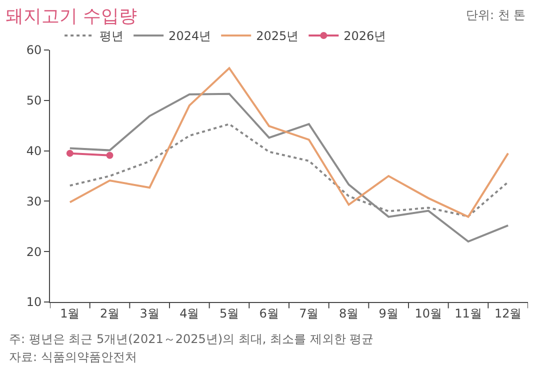 The height and width of the screenshot is (372, 538). Describe the element at coordinates (468, 313) in the screenshot. I see `x-tick-label: 11월` at that location.